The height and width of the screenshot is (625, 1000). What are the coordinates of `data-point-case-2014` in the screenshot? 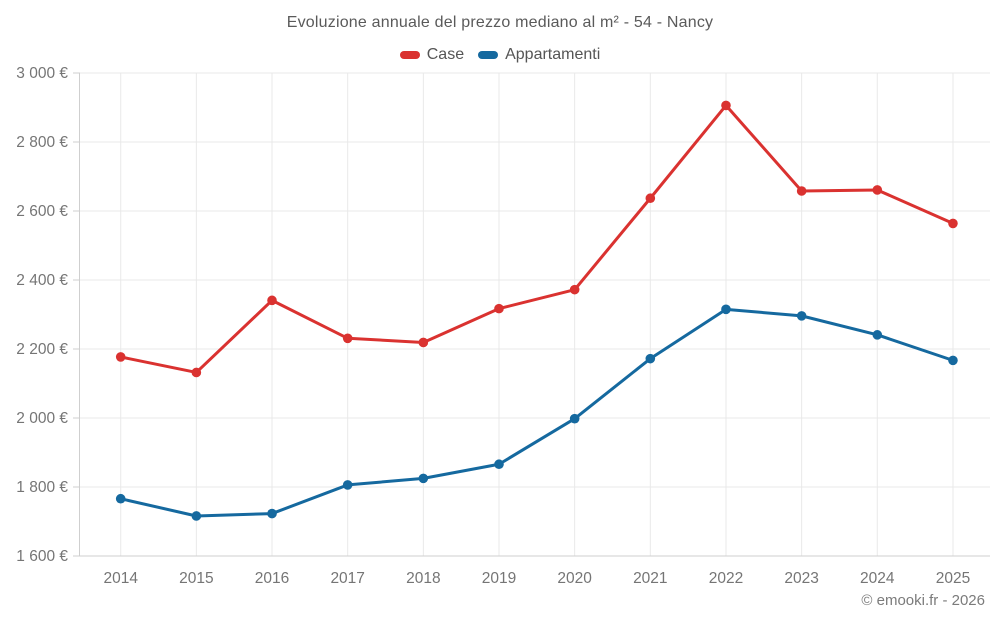 It's located at (120, 357).